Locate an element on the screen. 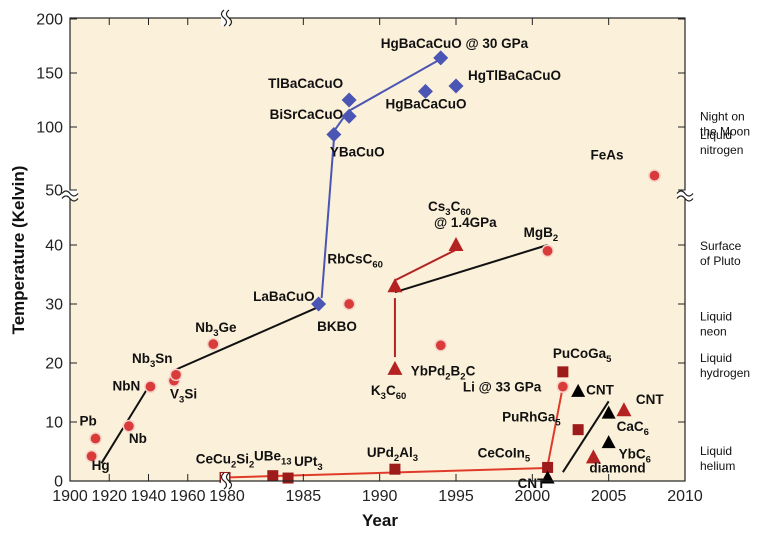 This screenshot has width=764, height=533. point-upt3 is located at coordinates (288, 478).